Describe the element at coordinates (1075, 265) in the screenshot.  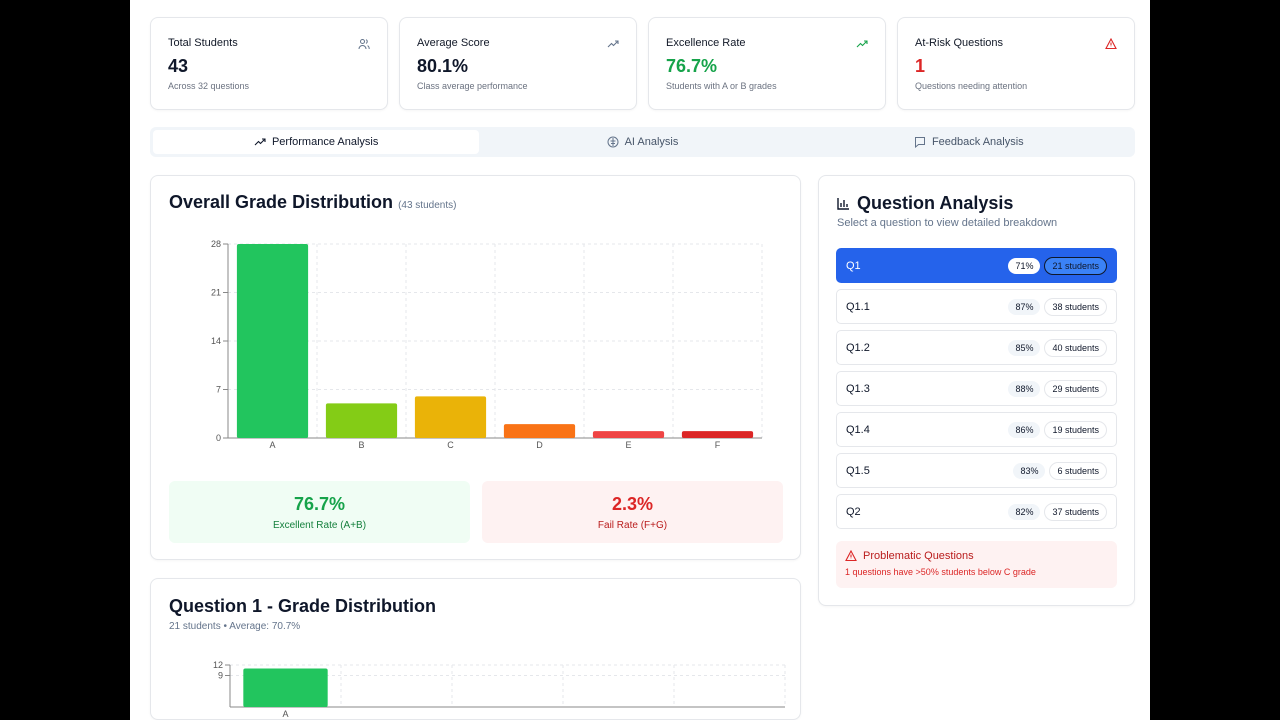
I see `question-students-badge: 21 students` at that location.